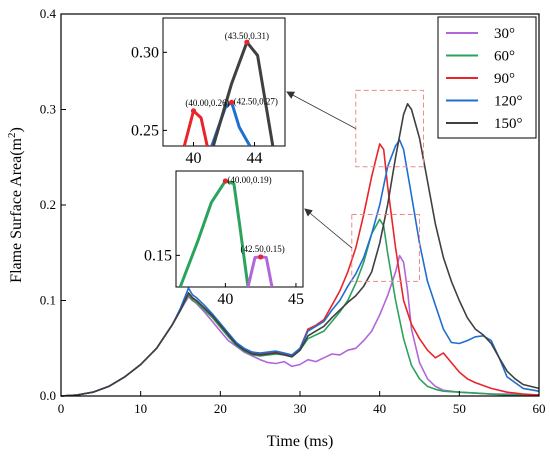 This screenshot has width=550, height=458. What do you see at coordinates (459, 408) in the screenshot?
I see `x-tick-label: 50` at bounding box center [459, 408].